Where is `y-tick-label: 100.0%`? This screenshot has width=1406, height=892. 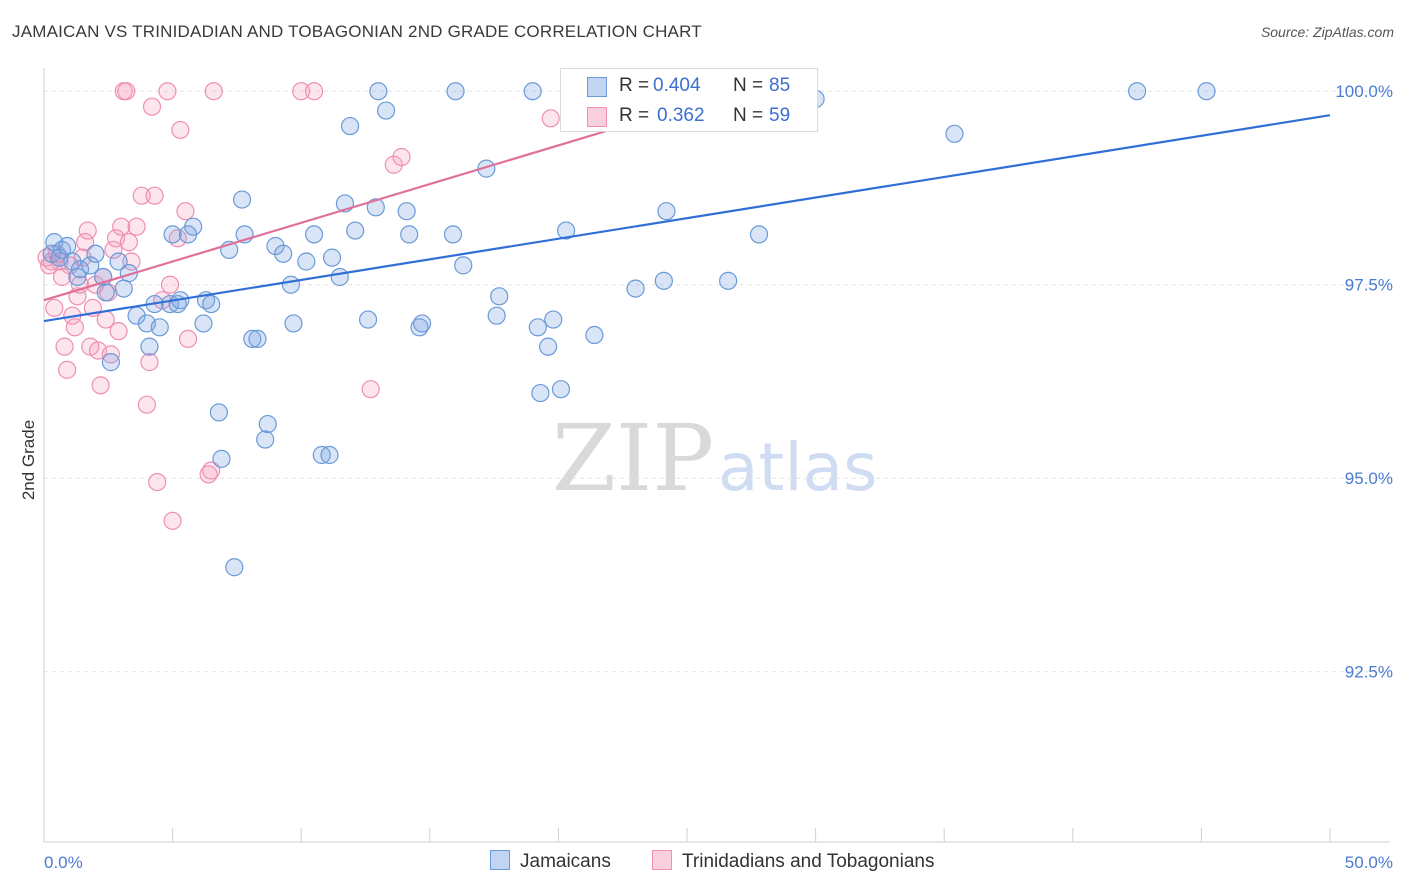 y-tick-label: 100.0% is located at coordinates (1364, 91).